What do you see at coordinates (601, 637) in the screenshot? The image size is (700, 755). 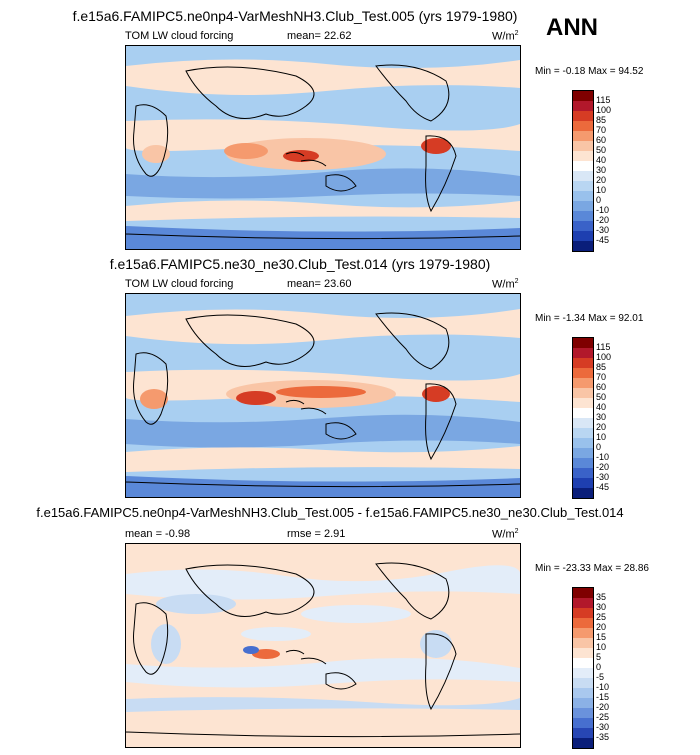 I see `panel3-colorbar-label: 15` at bounding box center [601, 637].